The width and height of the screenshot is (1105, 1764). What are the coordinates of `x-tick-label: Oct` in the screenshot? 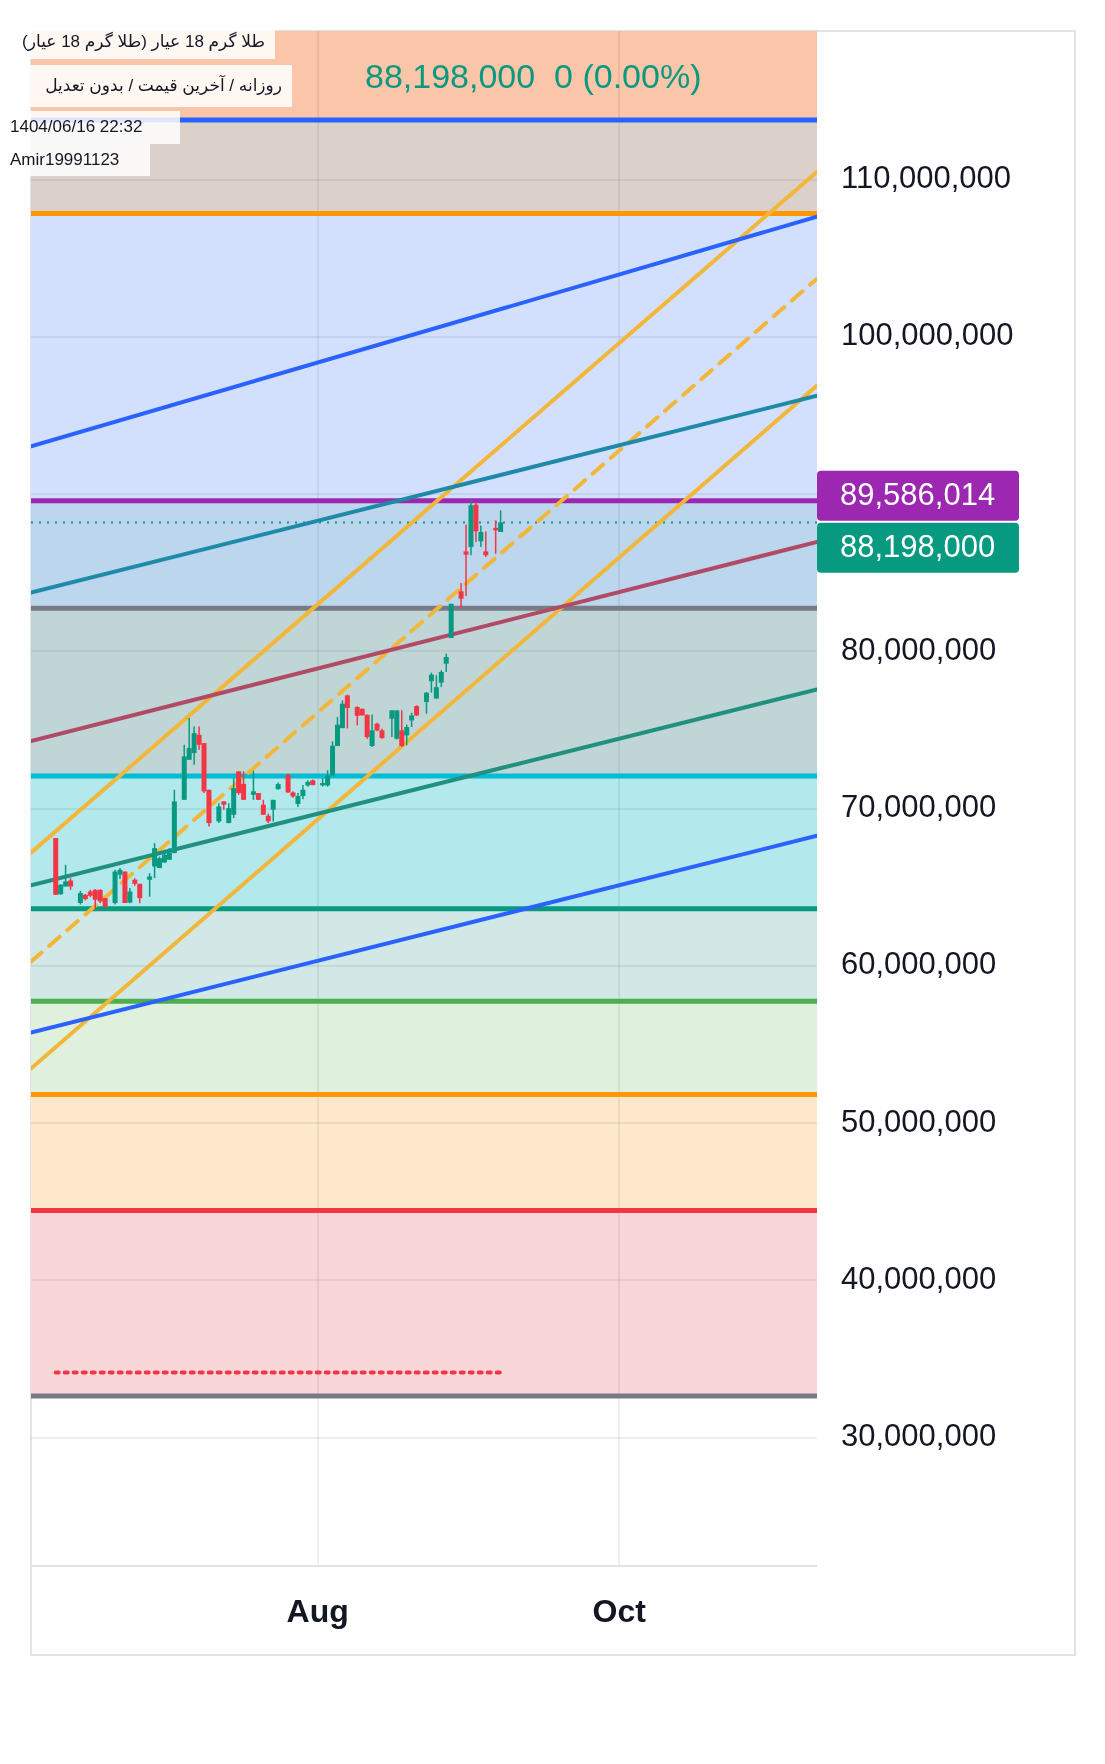 It's located at (619, 1611).